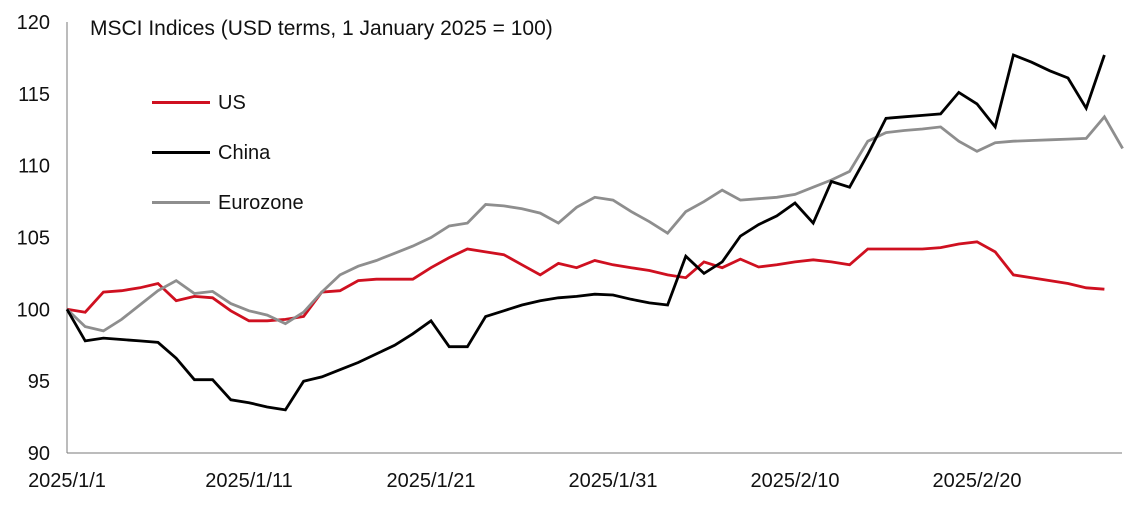 The image size is (1140, 511). Describe the element at coordinates (244, 152) in the screenshot. I see `legend-label-china: China` at that location.